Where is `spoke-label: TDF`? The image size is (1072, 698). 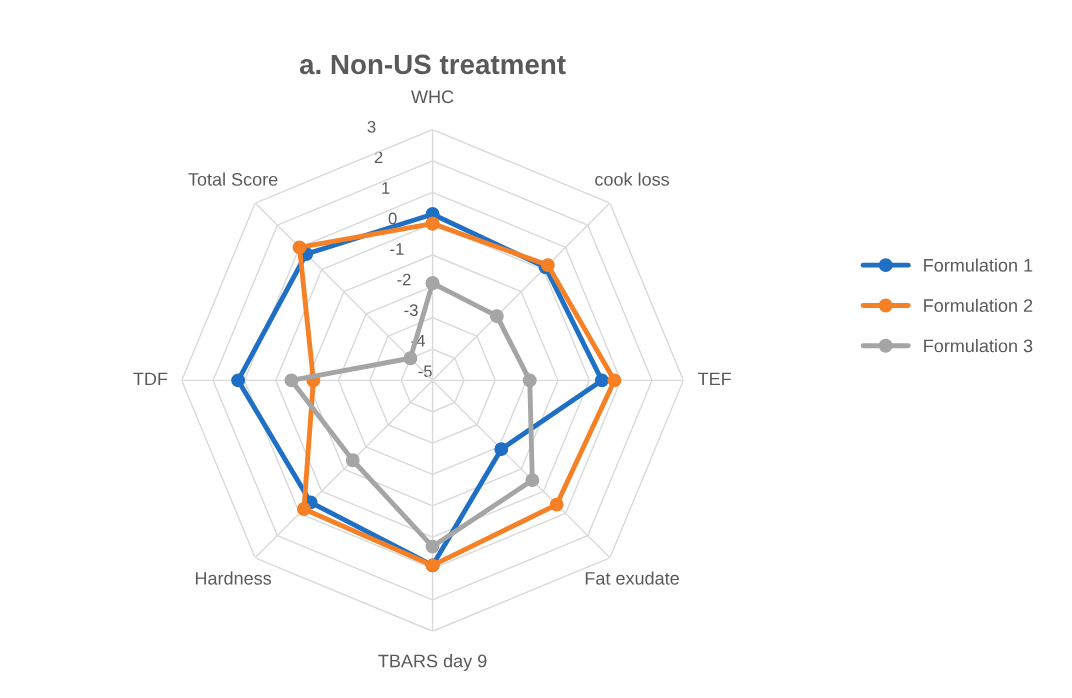
spoke-label: TDF is located at coordinates (150, 379).